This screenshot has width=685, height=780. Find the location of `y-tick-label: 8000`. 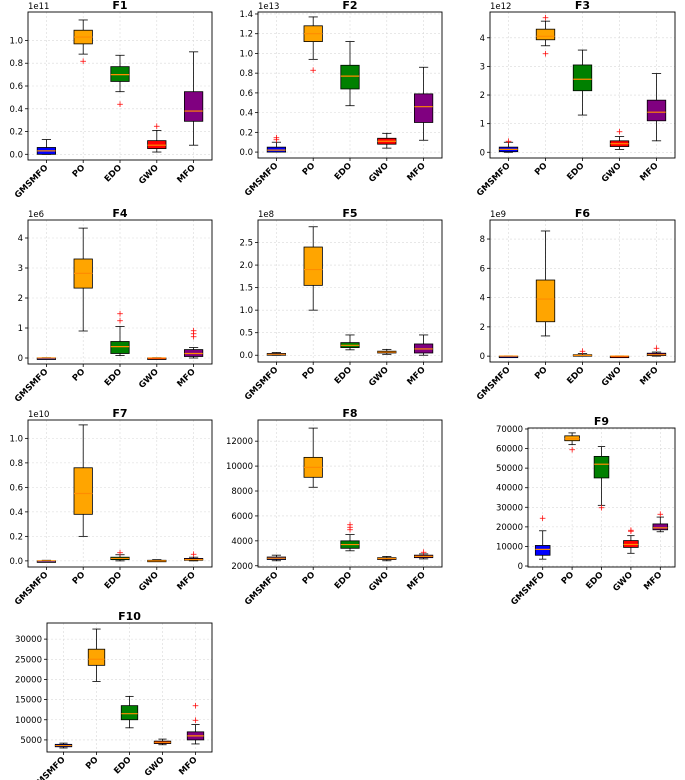

y-tick-label: 8000 is located at coordinates (242, 492).